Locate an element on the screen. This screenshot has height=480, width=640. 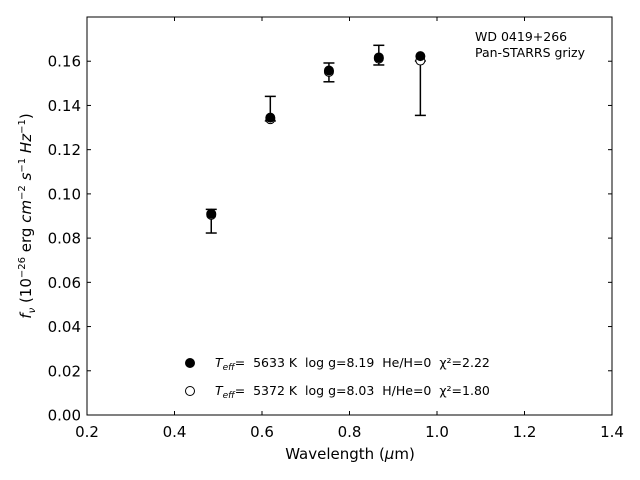
y-tick-label: 0.02 is located at coordinates (64, 371).